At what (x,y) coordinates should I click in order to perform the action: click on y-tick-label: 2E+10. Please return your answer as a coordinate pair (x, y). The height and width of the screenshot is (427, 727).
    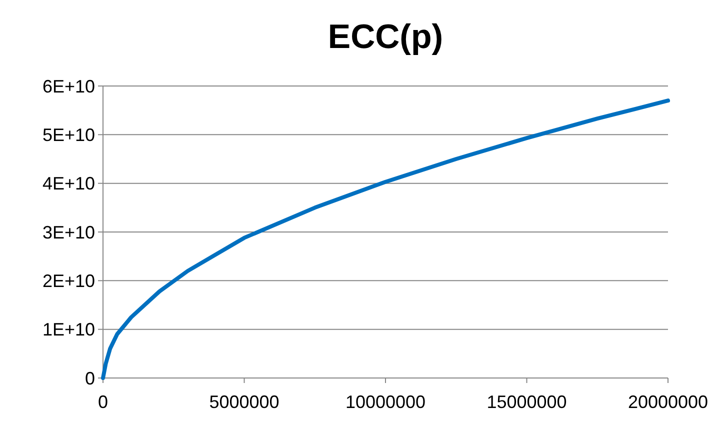
    Looking at the image, I should click on (68, 280).